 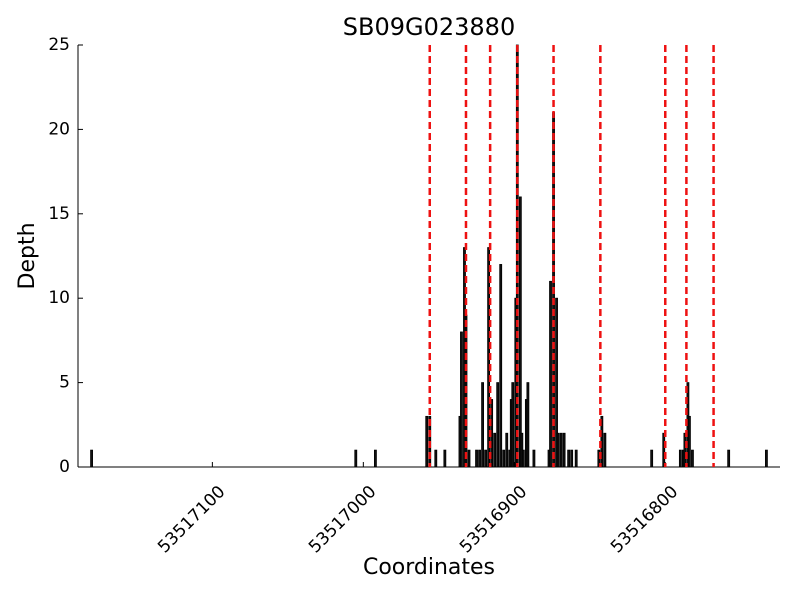 I want to click on y-tick-label: 20, so click(x=59, y=129).